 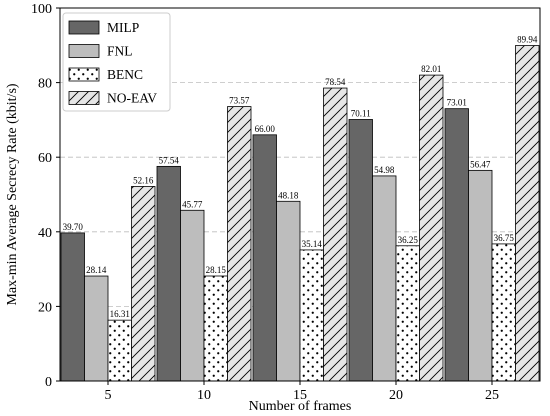 I want to click on data-label: 28.14, so click(x=96, y=270).